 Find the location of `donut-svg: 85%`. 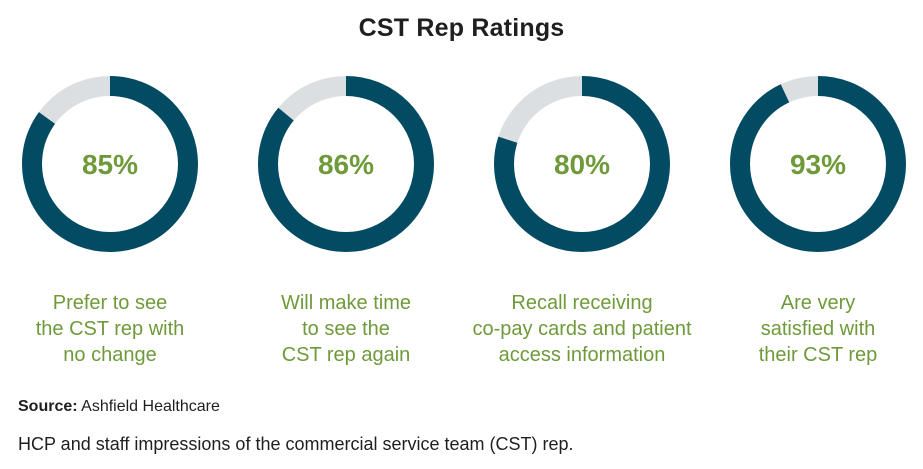

donut-svg: 85% is located at coordinates (110, 164).